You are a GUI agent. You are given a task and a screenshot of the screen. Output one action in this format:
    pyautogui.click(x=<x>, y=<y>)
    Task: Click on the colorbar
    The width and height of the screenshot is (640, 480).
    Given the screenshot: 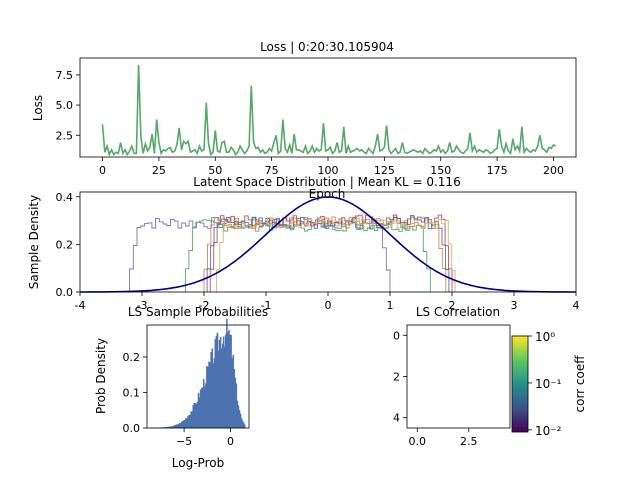 What is the action you would take?
    pyautogui.click(x=520, y=384)
    